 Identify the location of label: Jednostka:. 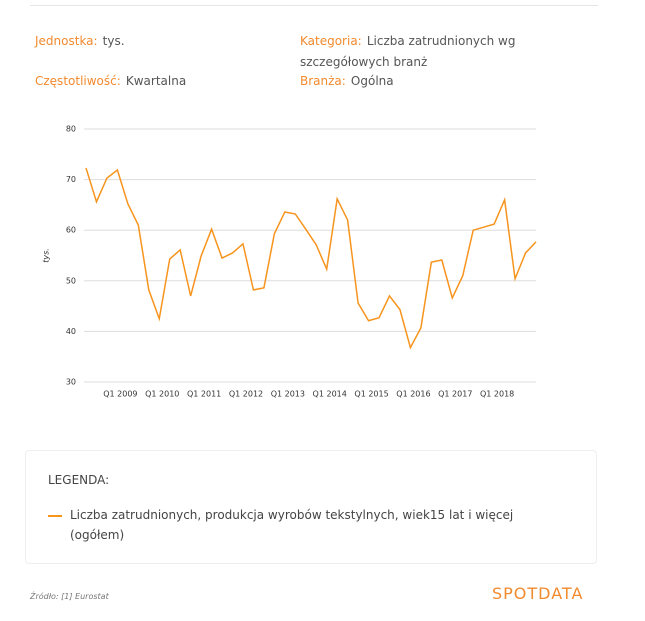
(66, 41).